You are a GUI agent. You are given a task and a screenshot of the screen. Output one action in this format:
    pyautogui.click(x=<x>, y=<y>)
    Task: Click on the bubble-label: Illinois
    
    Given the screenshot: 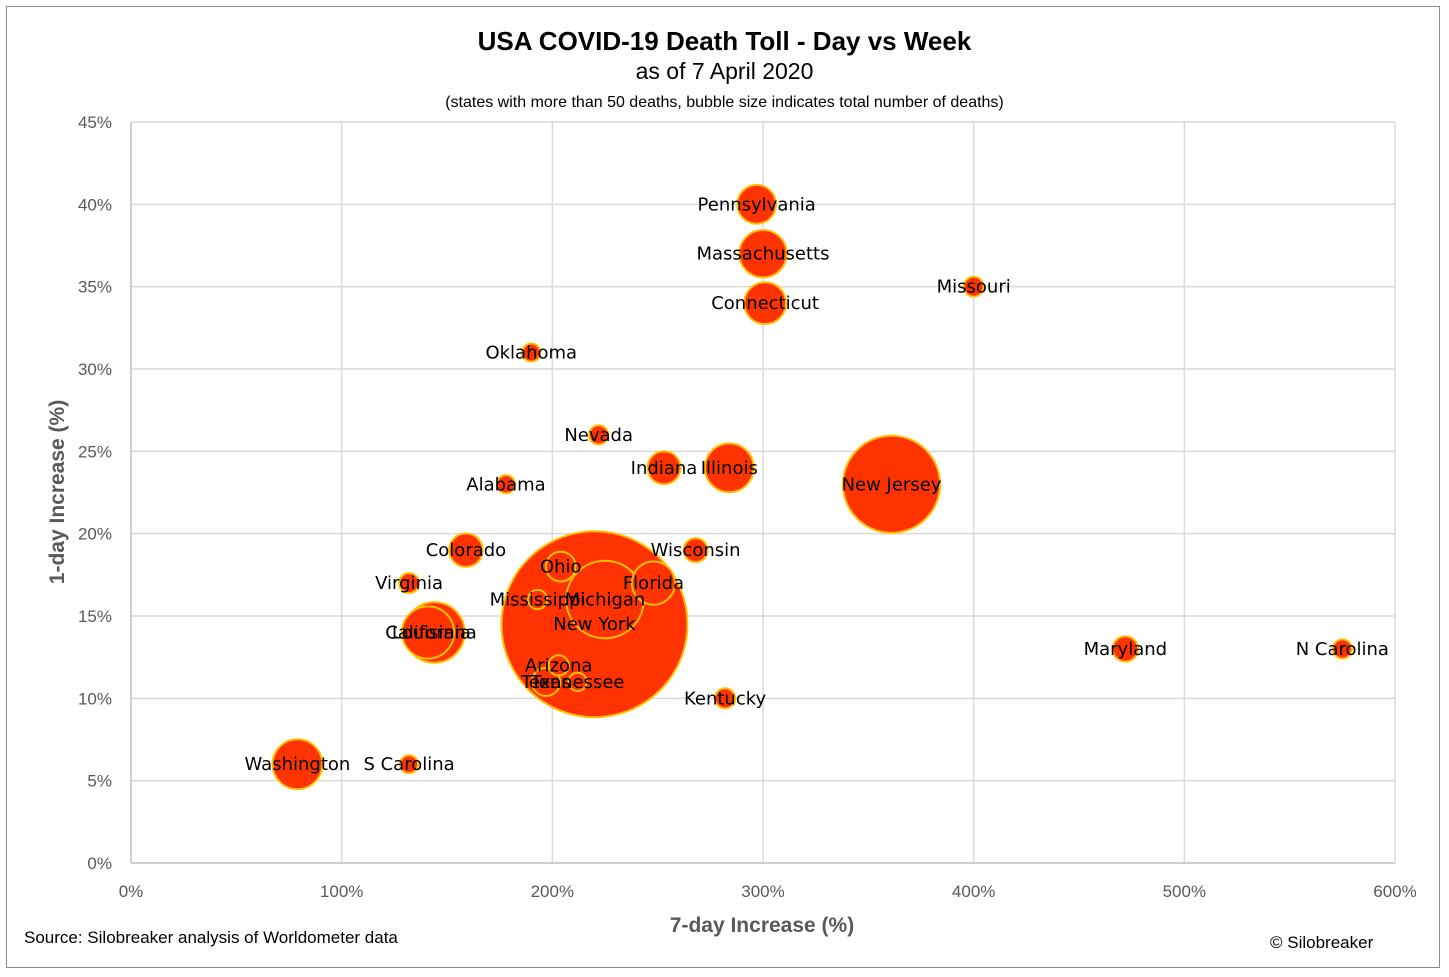 What is the action you would take?
    pyautogui.click(x=729, y=468)
    